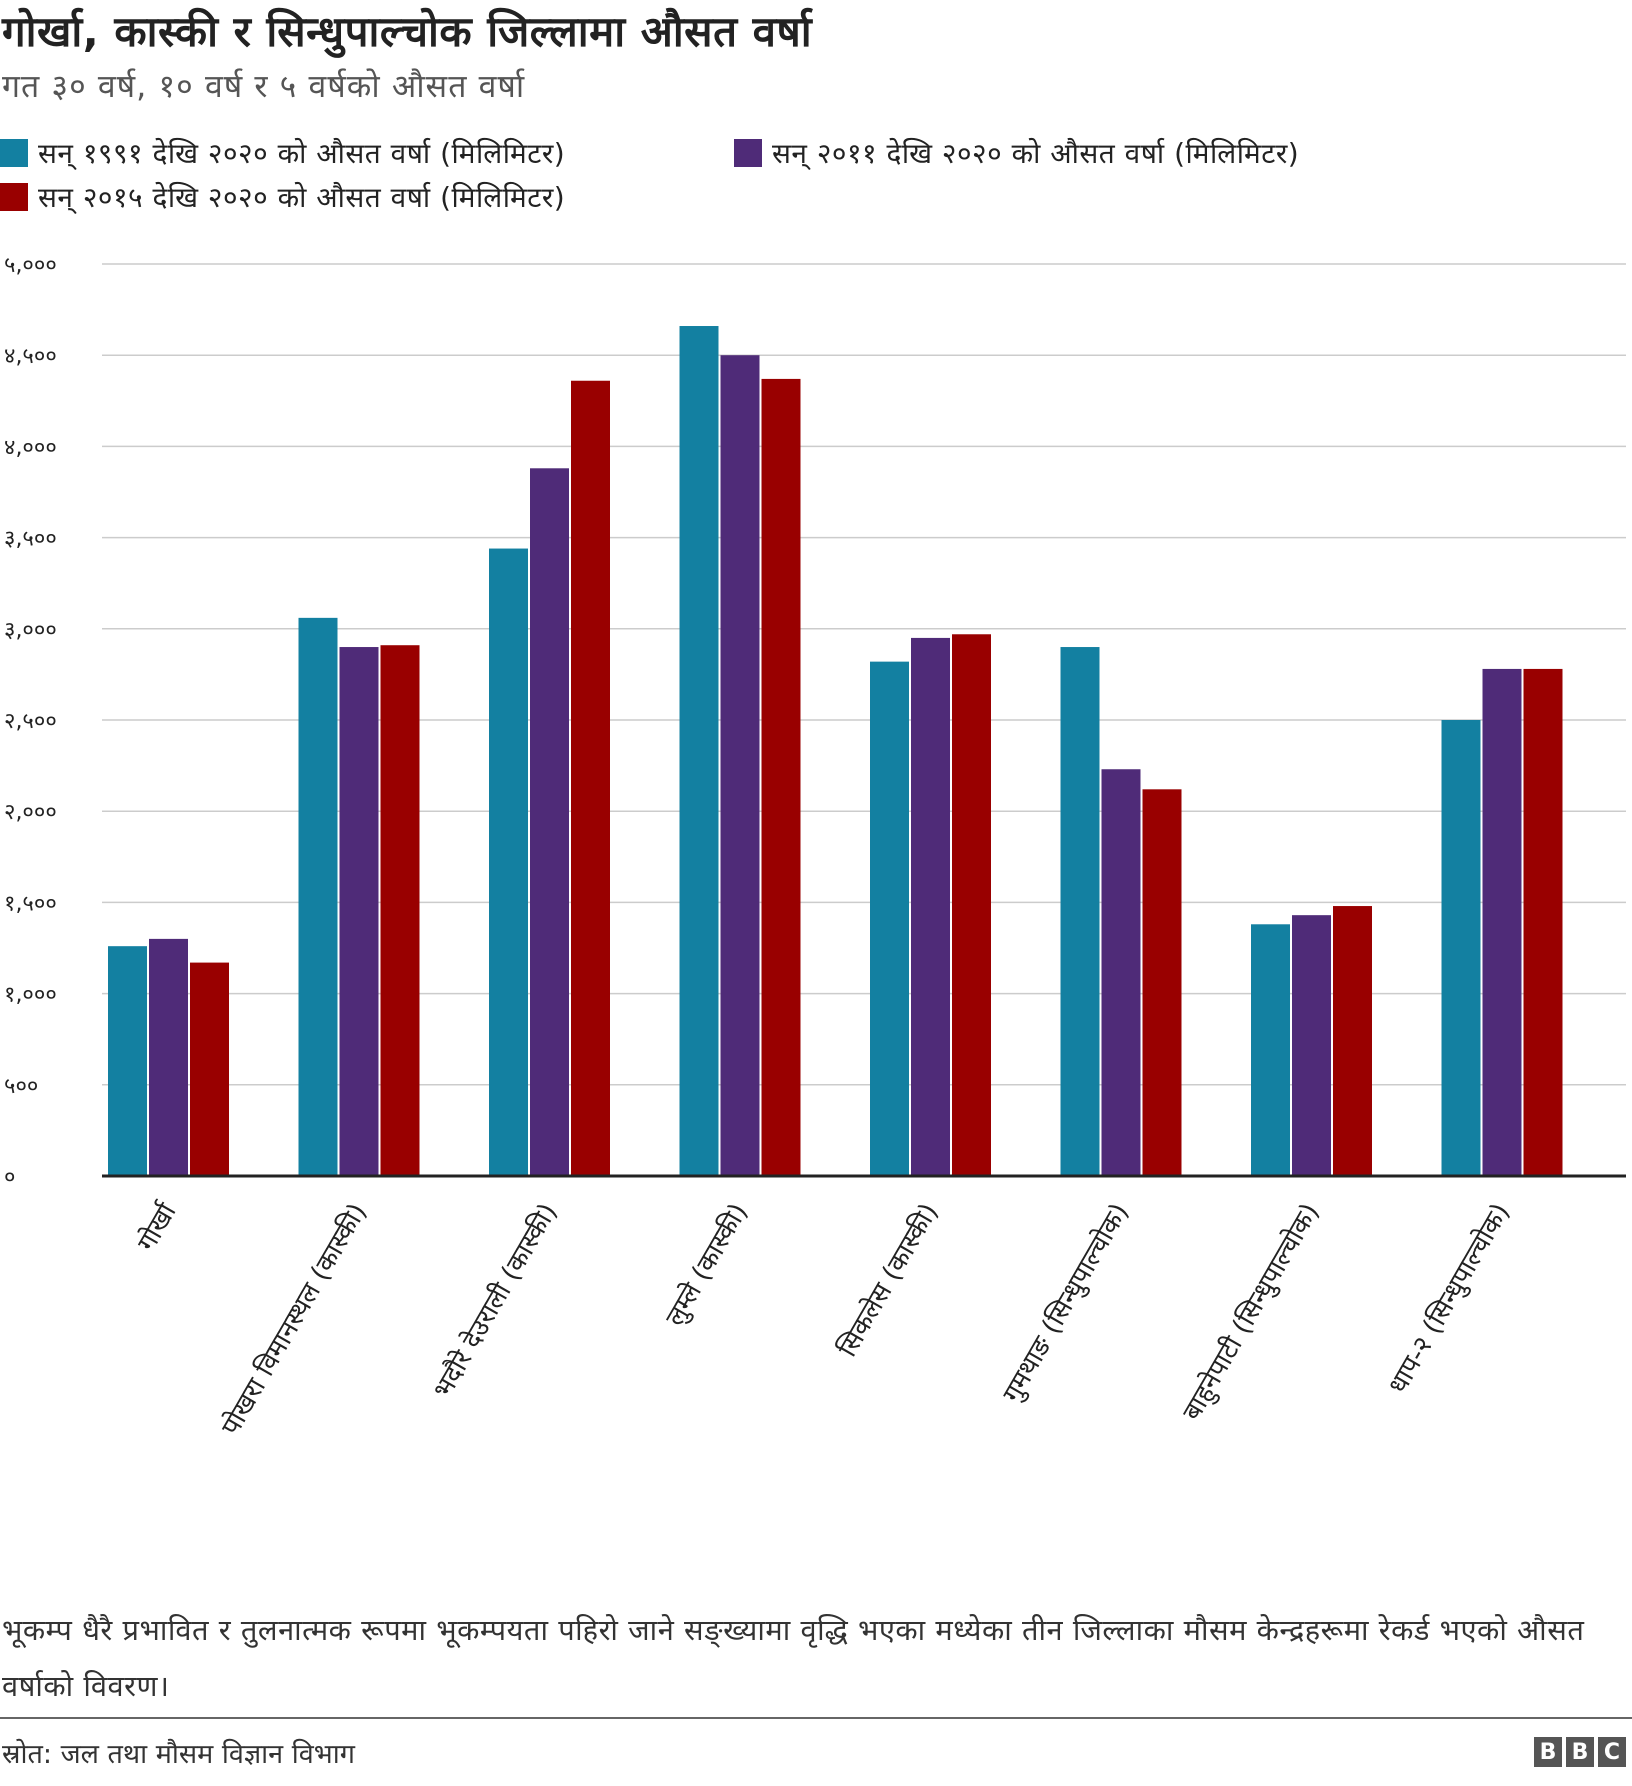 The height and width of the screenshot is (1786, 1632). I want to click on x-tick-label: धाप-२ (सिन्धुपाल्चोक), so click(1449, 1298).